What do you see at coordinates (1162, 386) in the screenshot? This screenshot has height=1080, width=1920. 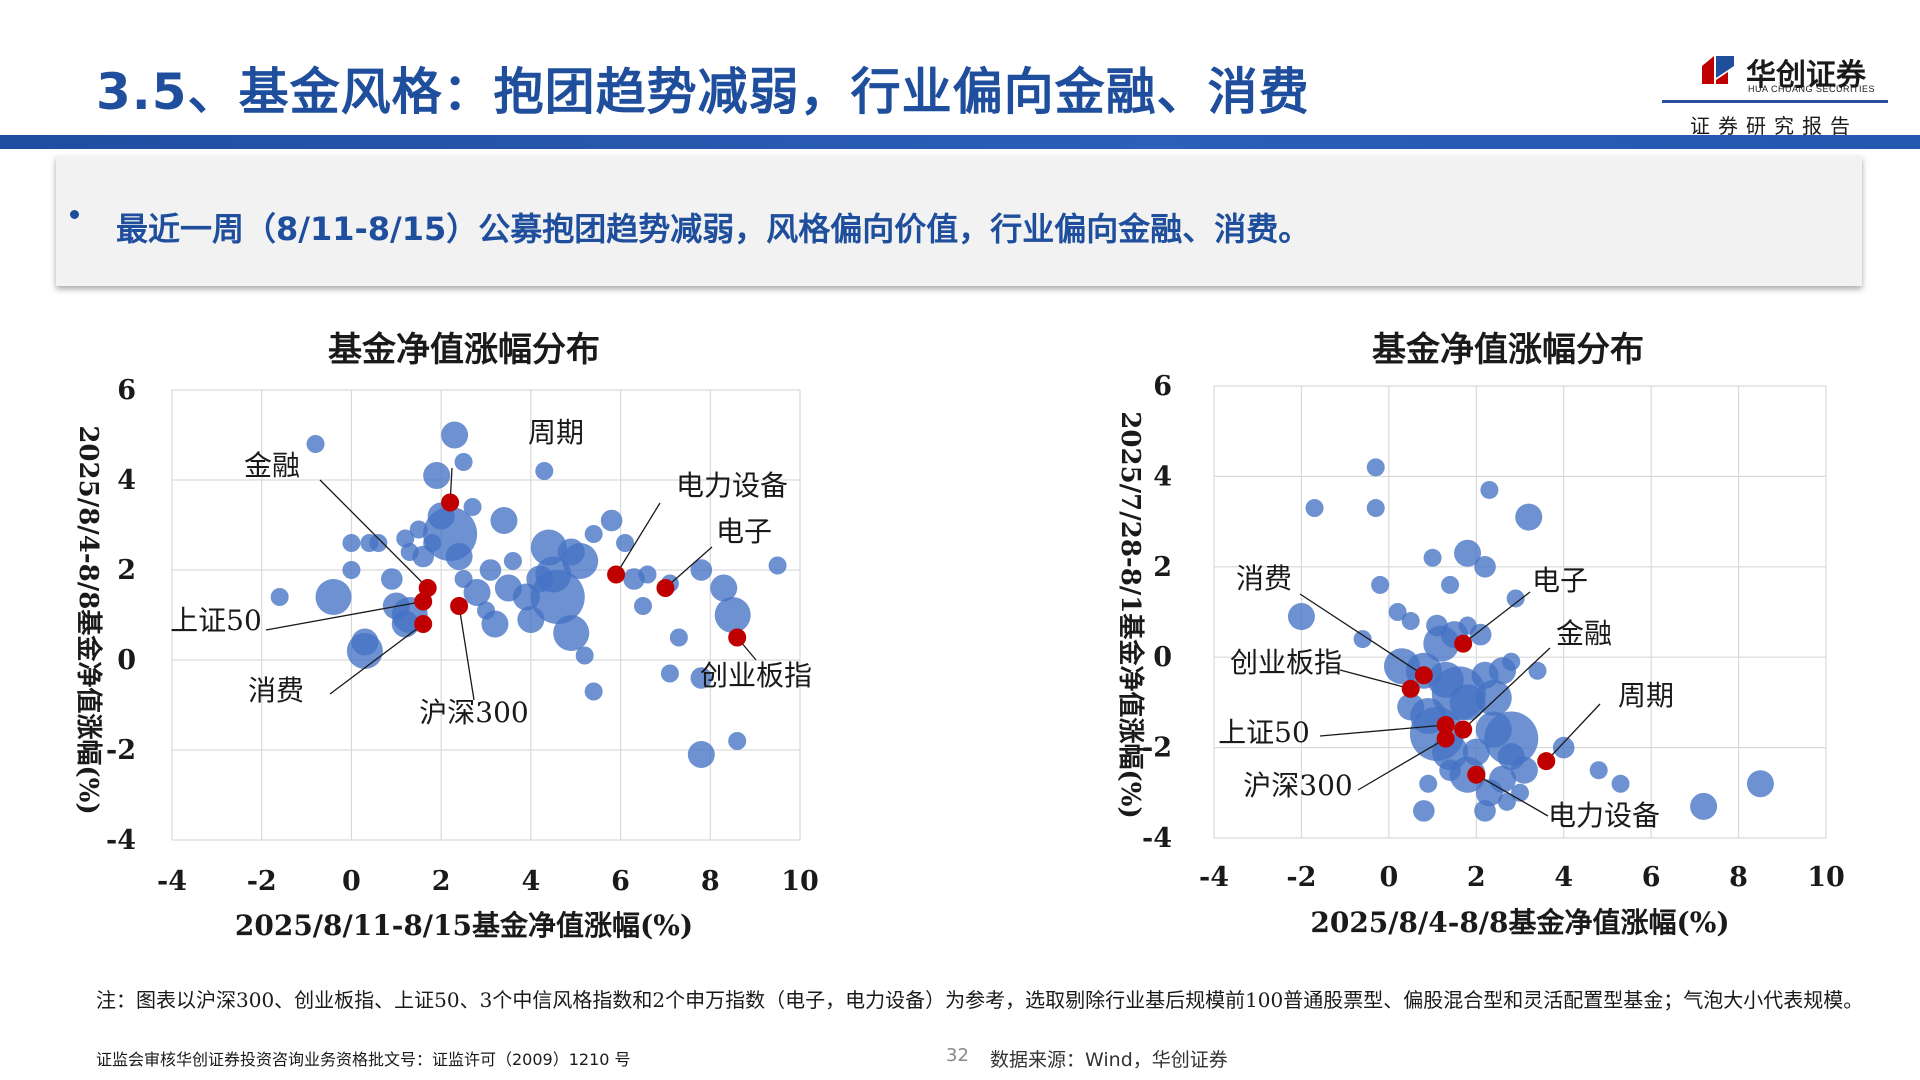 I see `chart-2-y-tick-label: 6` at bounding box center [1162, 386].